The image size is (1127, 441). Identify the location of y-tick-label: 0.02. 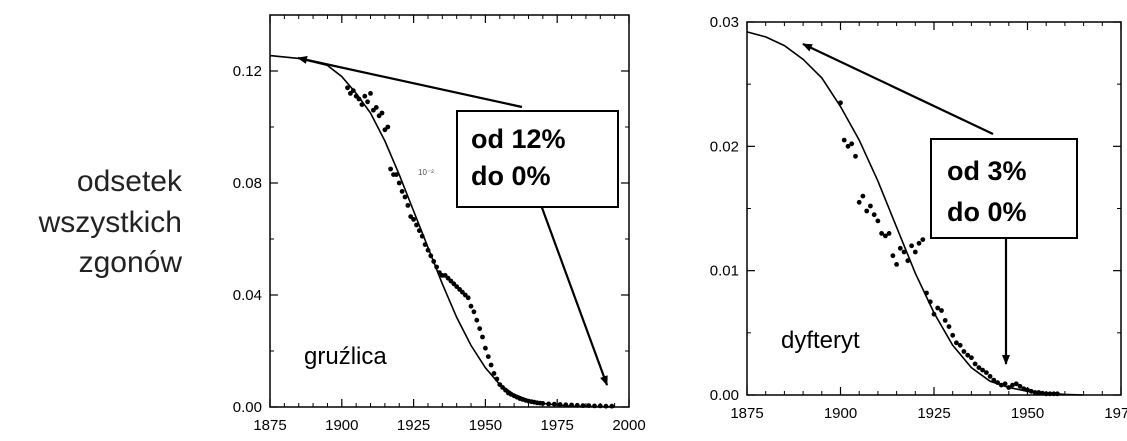
(724, 146).